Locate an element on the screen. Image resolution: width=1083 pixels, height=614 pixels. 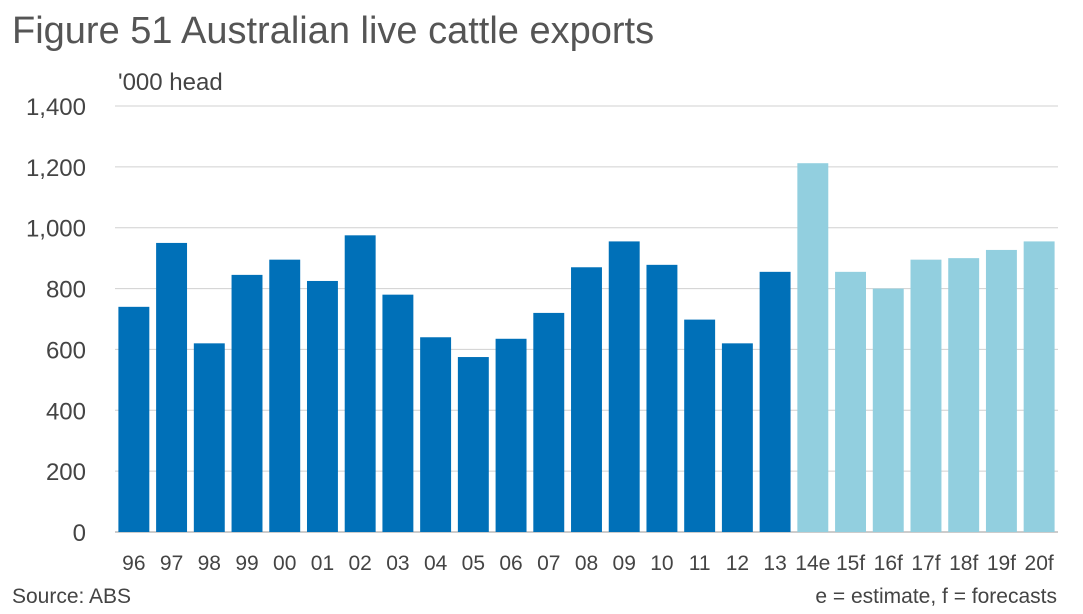
x-tick-label: 04 is located at coordinates (436, 563).